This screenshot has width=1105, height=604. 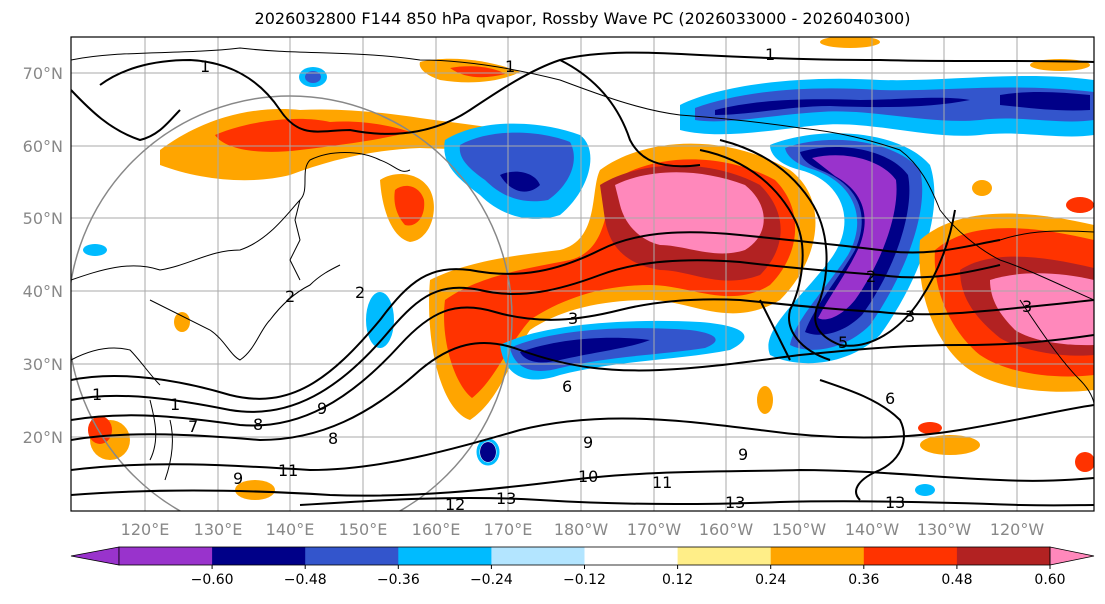 I want to click on svg-text: 10, so click(x=588, y=476).